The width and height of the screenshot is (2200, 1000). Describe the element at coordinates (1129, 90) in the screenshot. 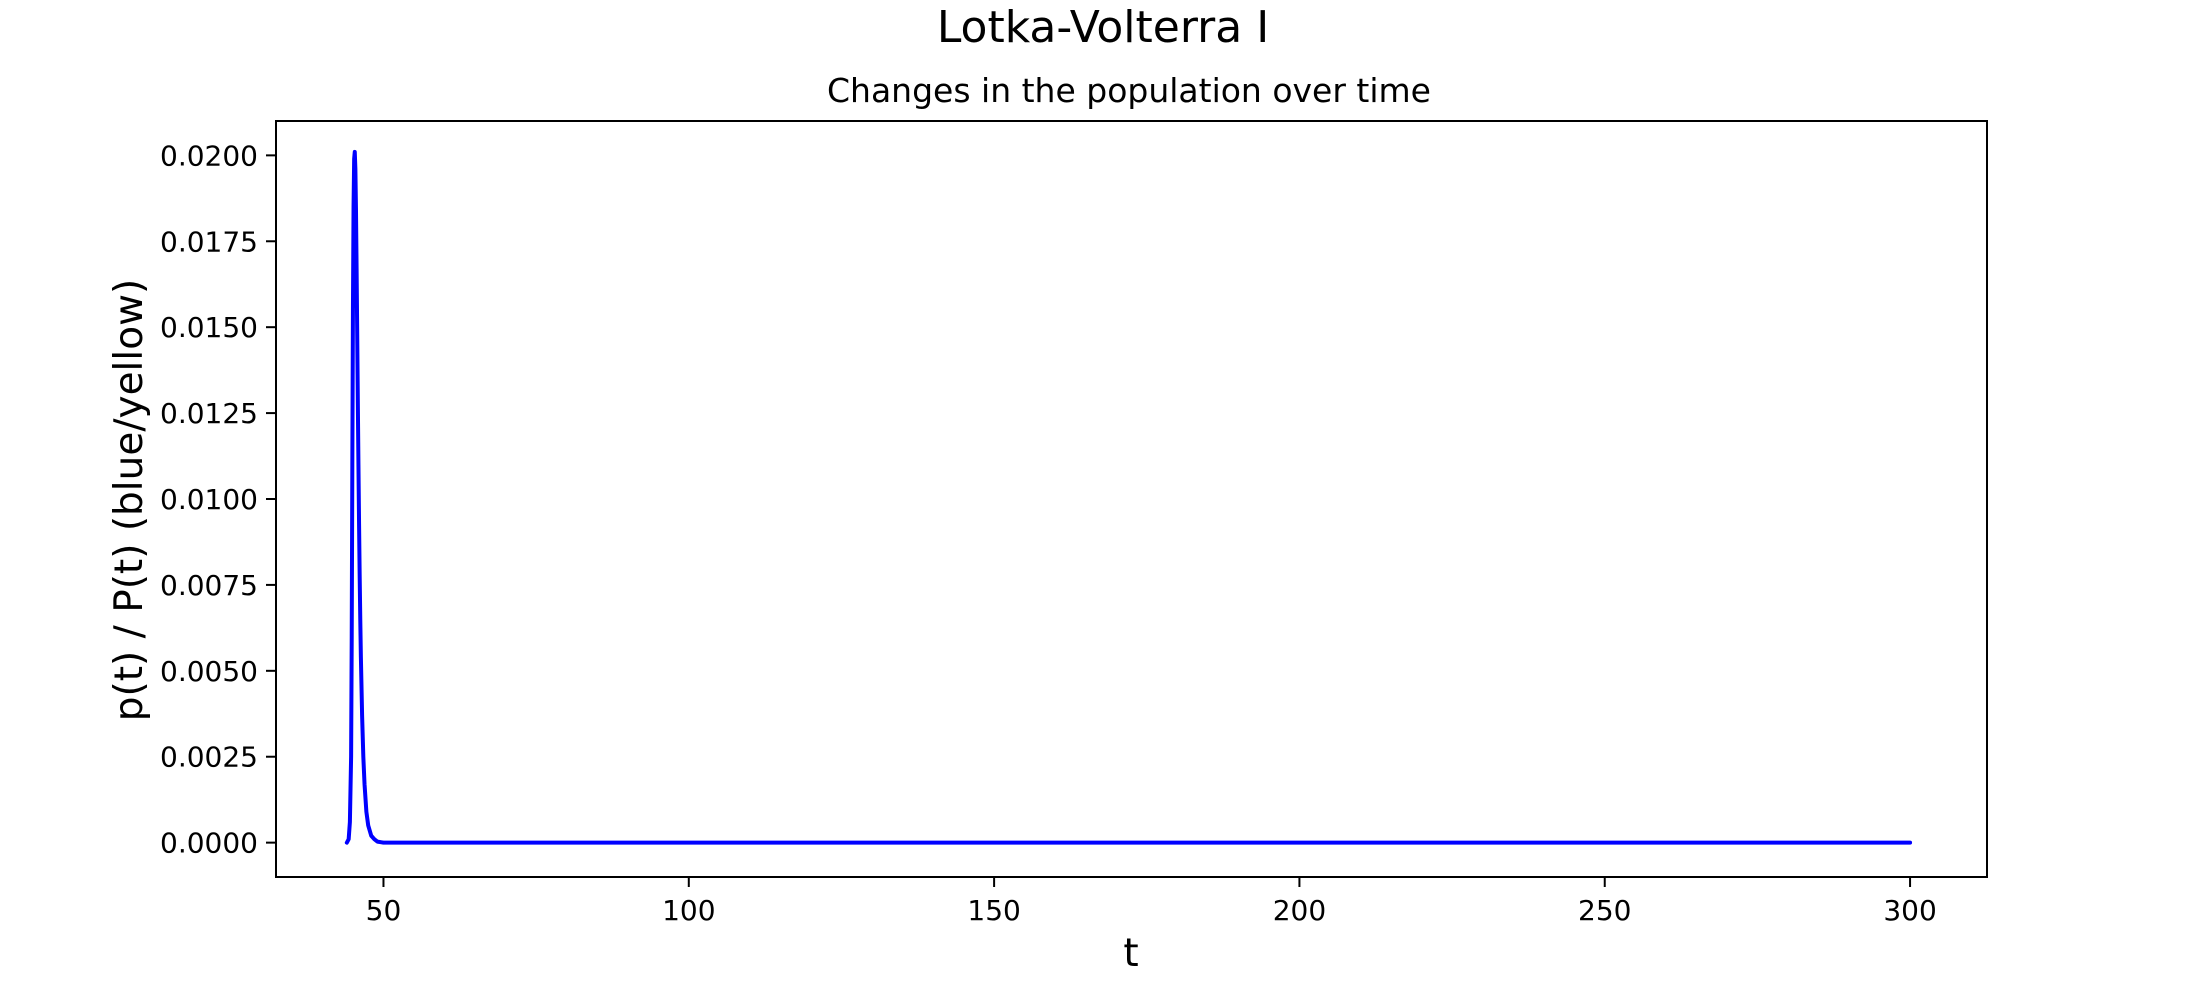

I see `chart-title: Changes in the population over time` at that location.